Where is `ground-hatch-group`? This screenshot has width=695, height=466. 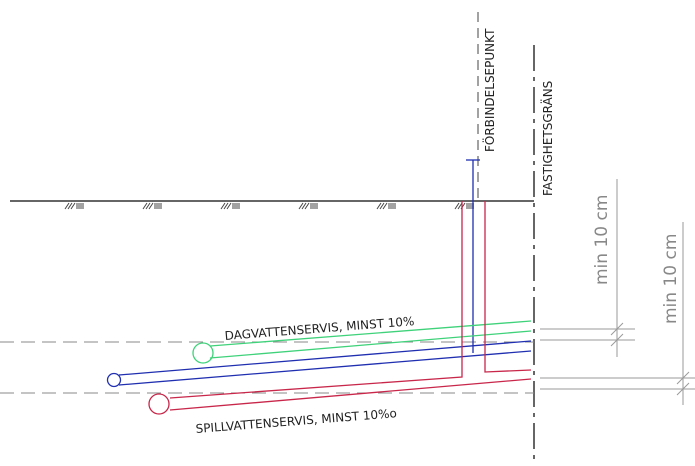
ground-hatch-group is located at coordinates (269, 206).